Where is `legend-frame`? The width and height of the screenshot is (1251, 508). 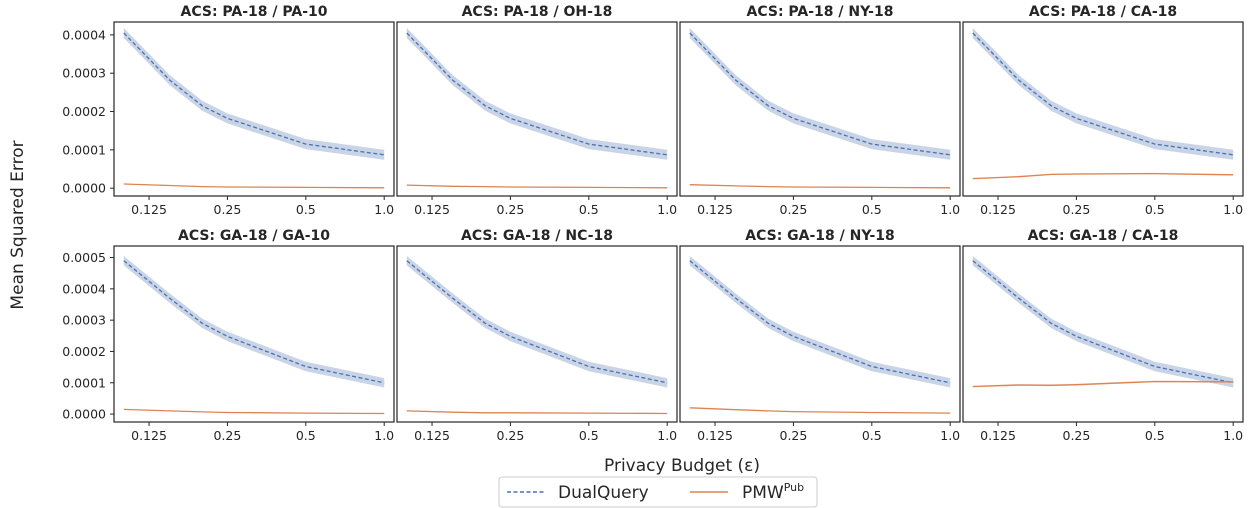
legend-frame is located at coordinates (658, 492).